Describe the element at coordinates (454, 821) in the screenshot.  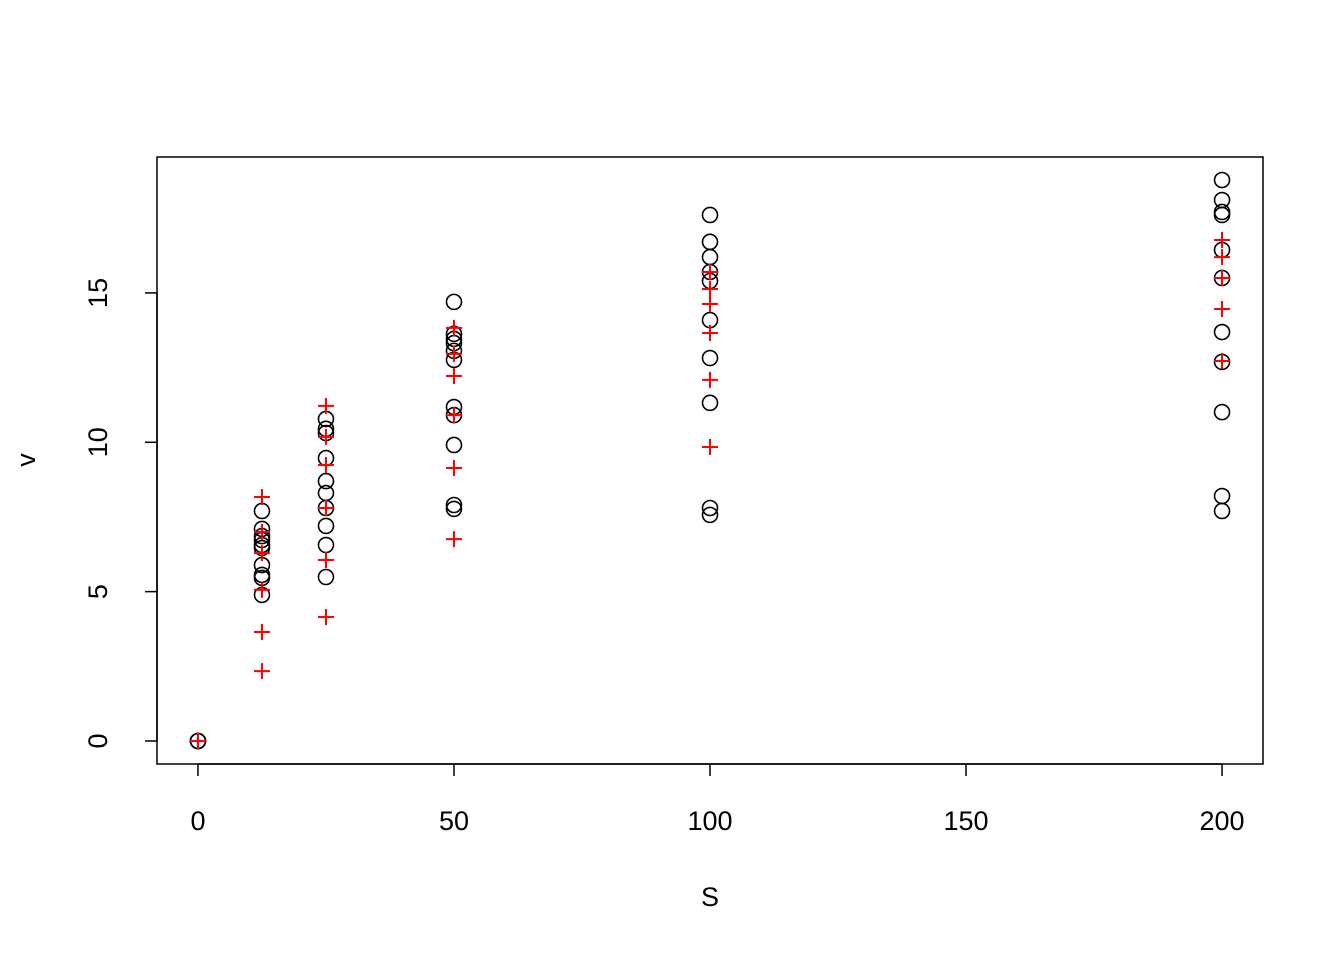
I see `x-tick-label: 50` at that location.